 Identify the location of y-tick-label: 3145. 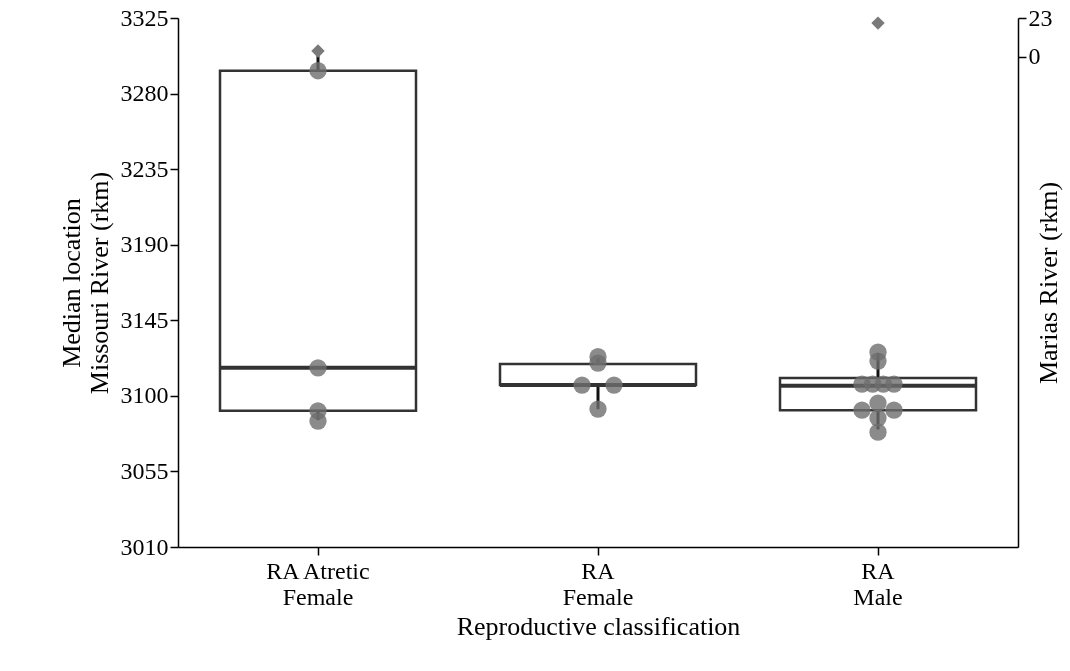
(144, 319).